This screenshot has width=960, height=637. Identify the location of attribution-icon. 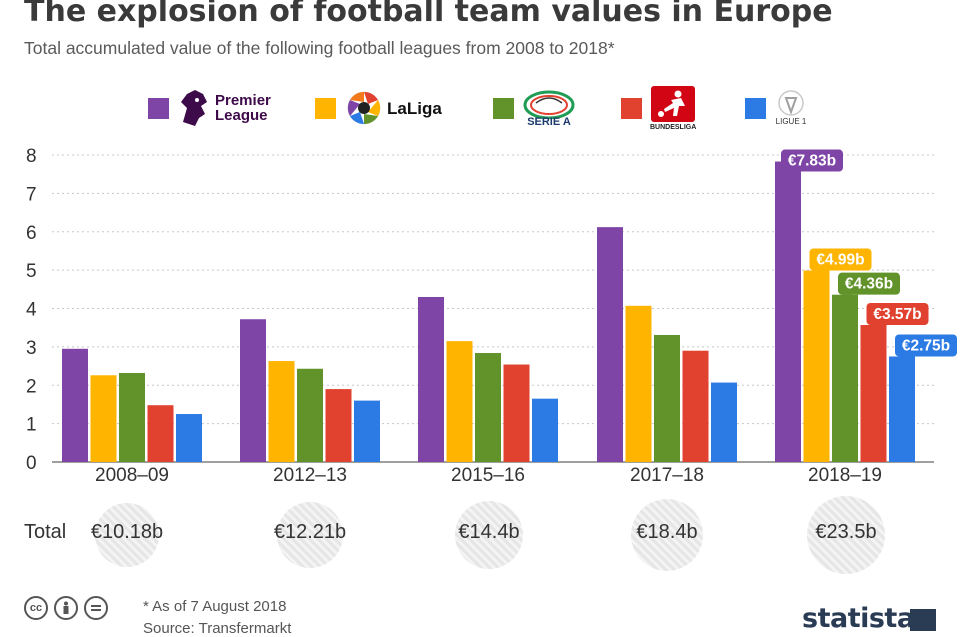
(66, 608).